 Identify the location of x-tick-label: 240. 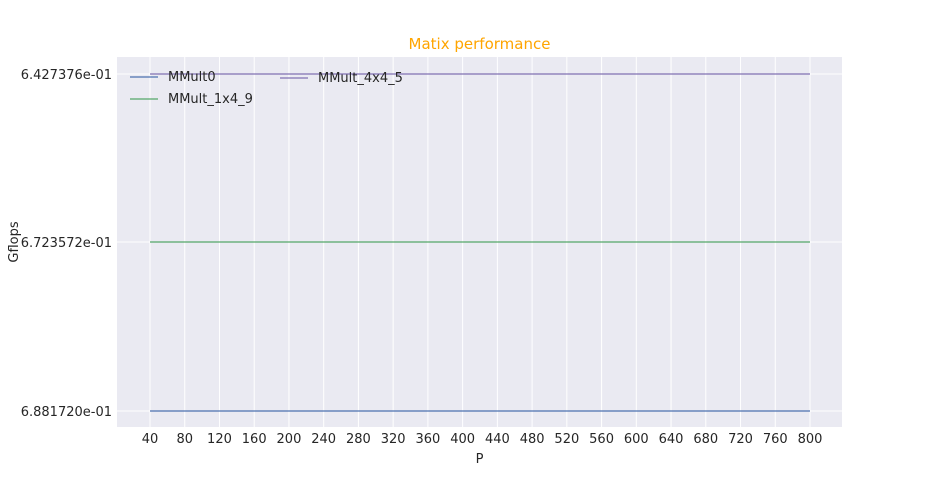
(323, 439).